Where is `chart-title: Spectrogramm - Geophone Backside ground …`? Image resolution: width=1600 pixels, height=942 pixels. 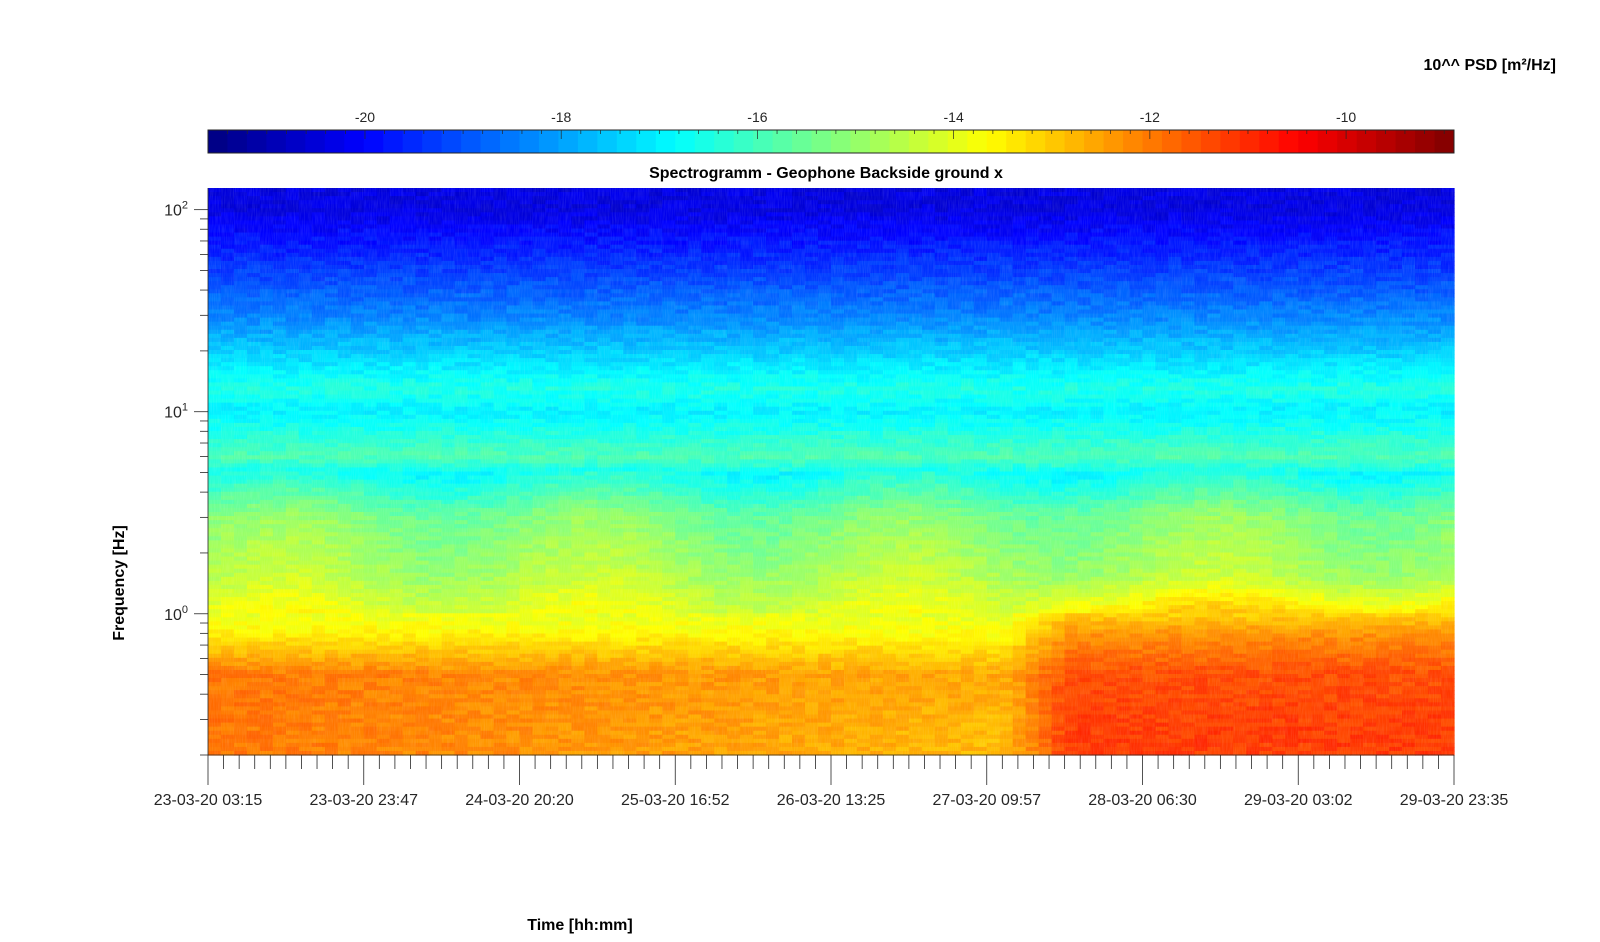 chart-title: Spectrogramm - Geophone Backside ground … is located at coordinates (826, 173).